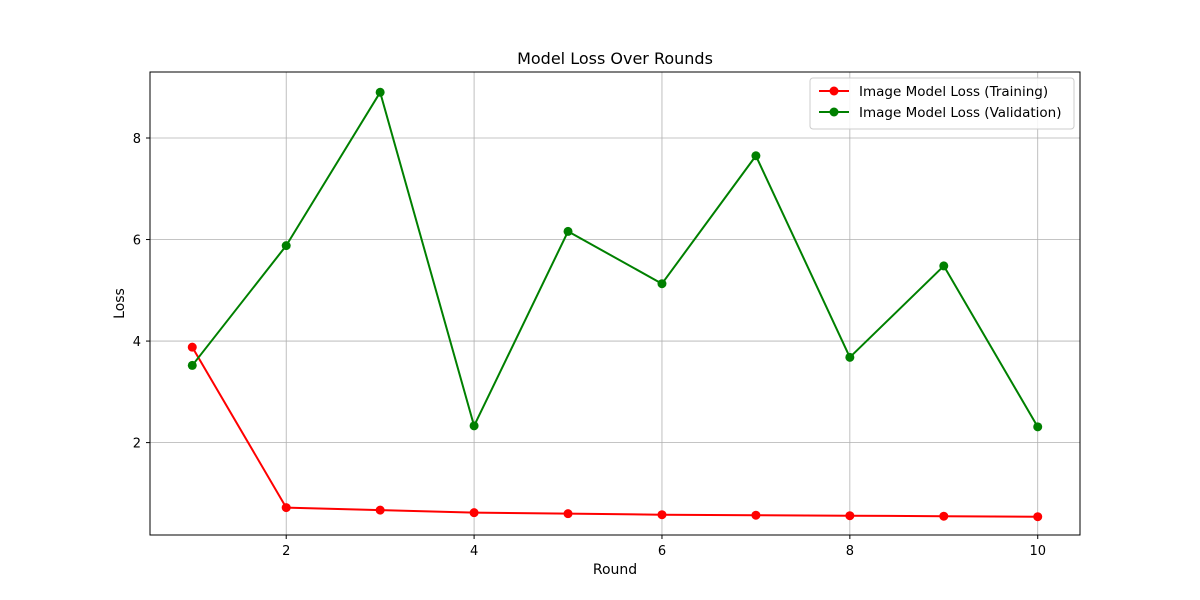 The width and height of the screenshot is (1200, 600). Describe the element at coordinates (850, 551) in the screenshot. I see `x-tick-label: 8` at that location.